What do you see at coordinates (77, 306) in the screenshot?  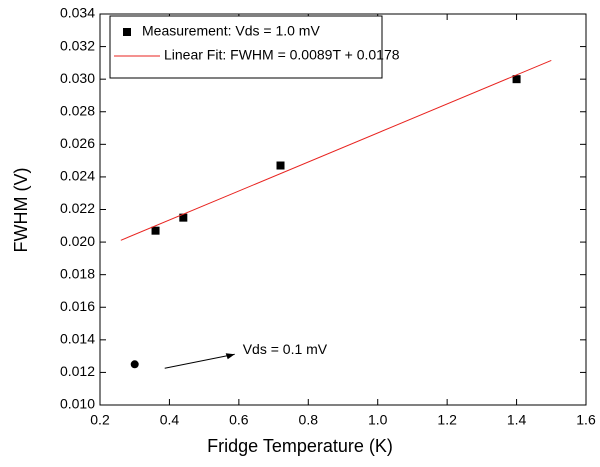 I see `y-tick-label: 0.016` at bounding box center [77, 306].